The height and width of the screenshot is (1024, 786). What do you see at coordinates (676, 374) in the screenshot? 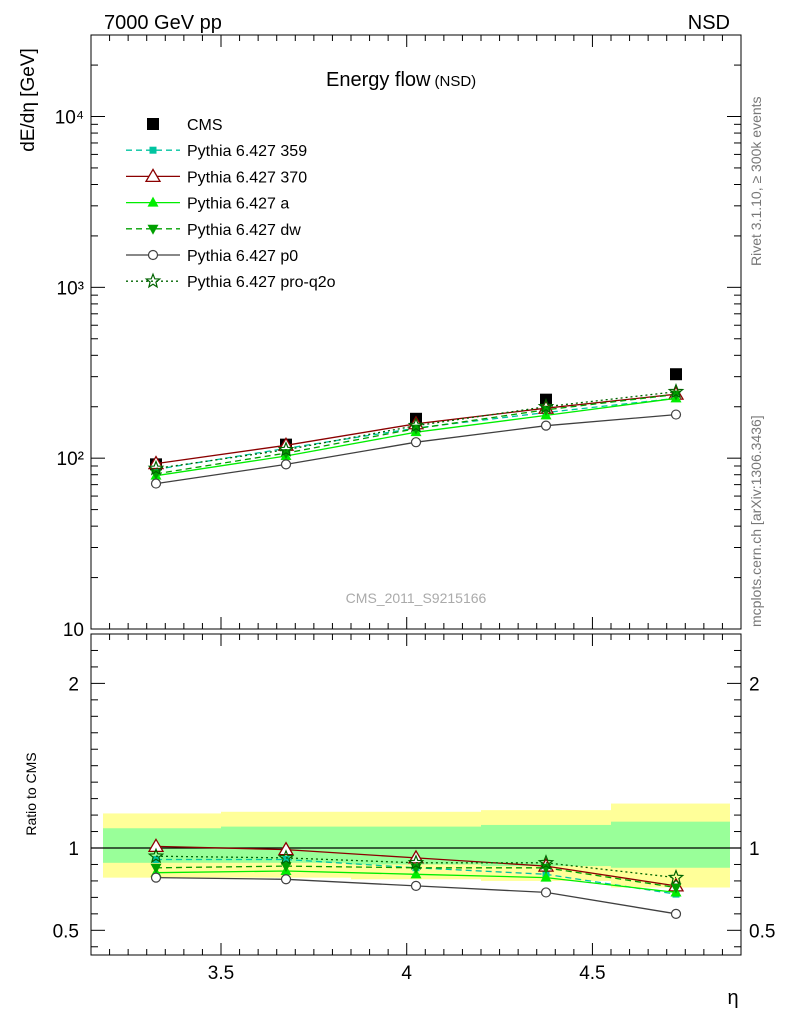
I see `data-point-cms` at bounding box center [676, 374].